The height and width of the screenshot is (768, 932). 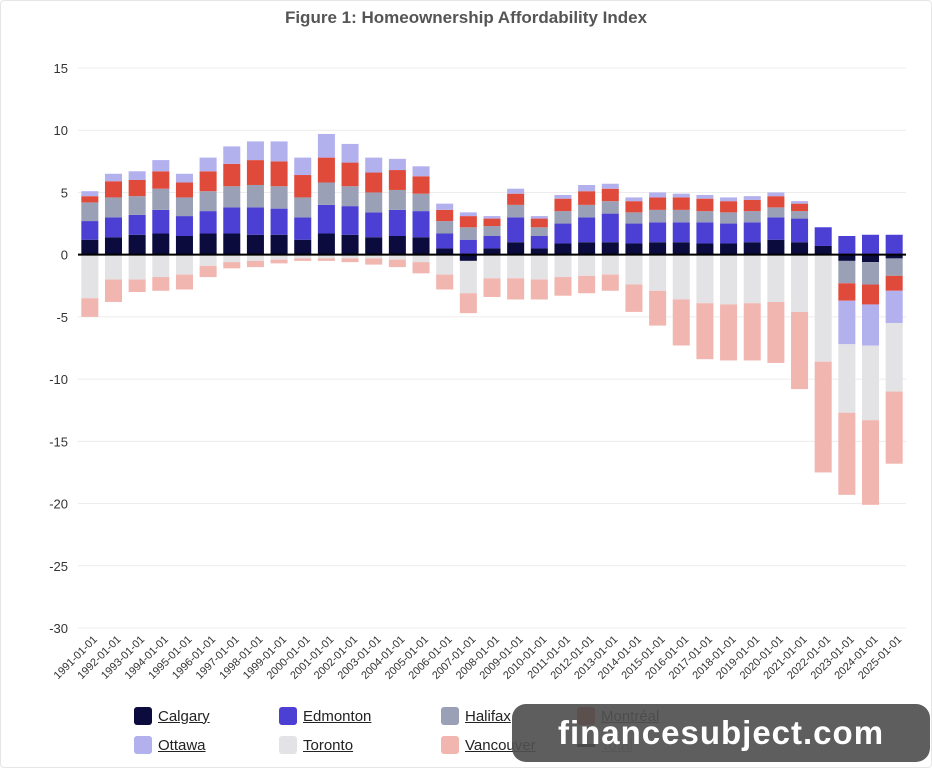 I want to click on bar-montral-2004, so click(x=397, y=180).